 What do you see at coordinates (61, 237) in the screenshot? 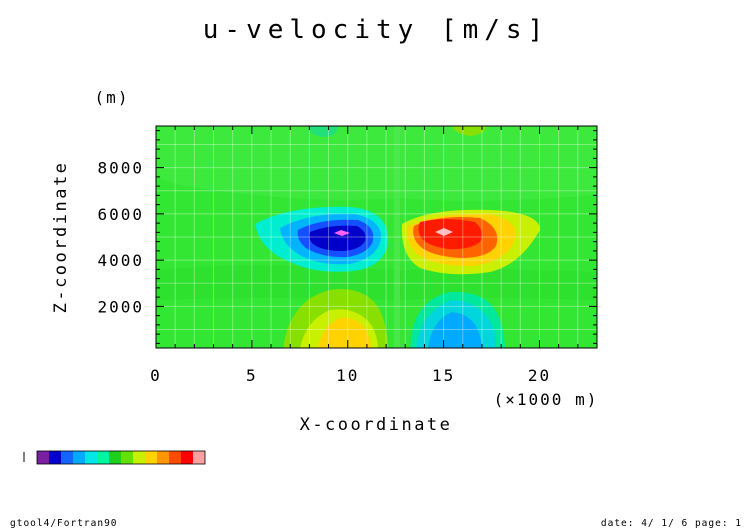
I see `y-axis-label: Z-coordinate` at bounding box center [61, 237].